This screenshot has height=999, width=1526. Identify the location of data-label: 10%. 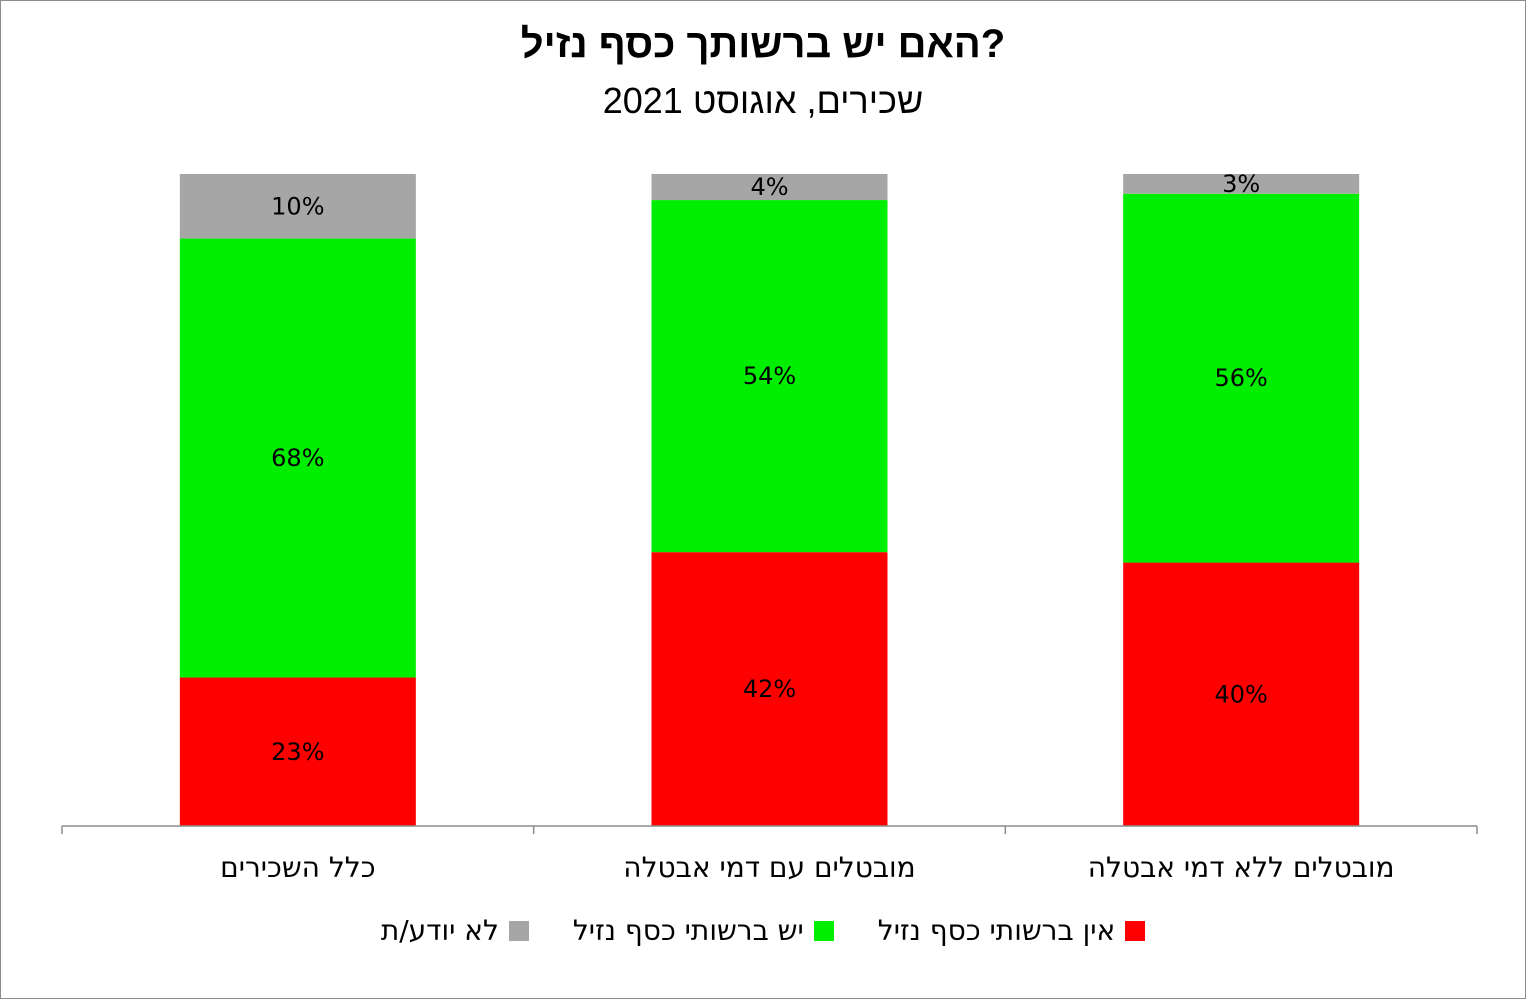
(297, 206).